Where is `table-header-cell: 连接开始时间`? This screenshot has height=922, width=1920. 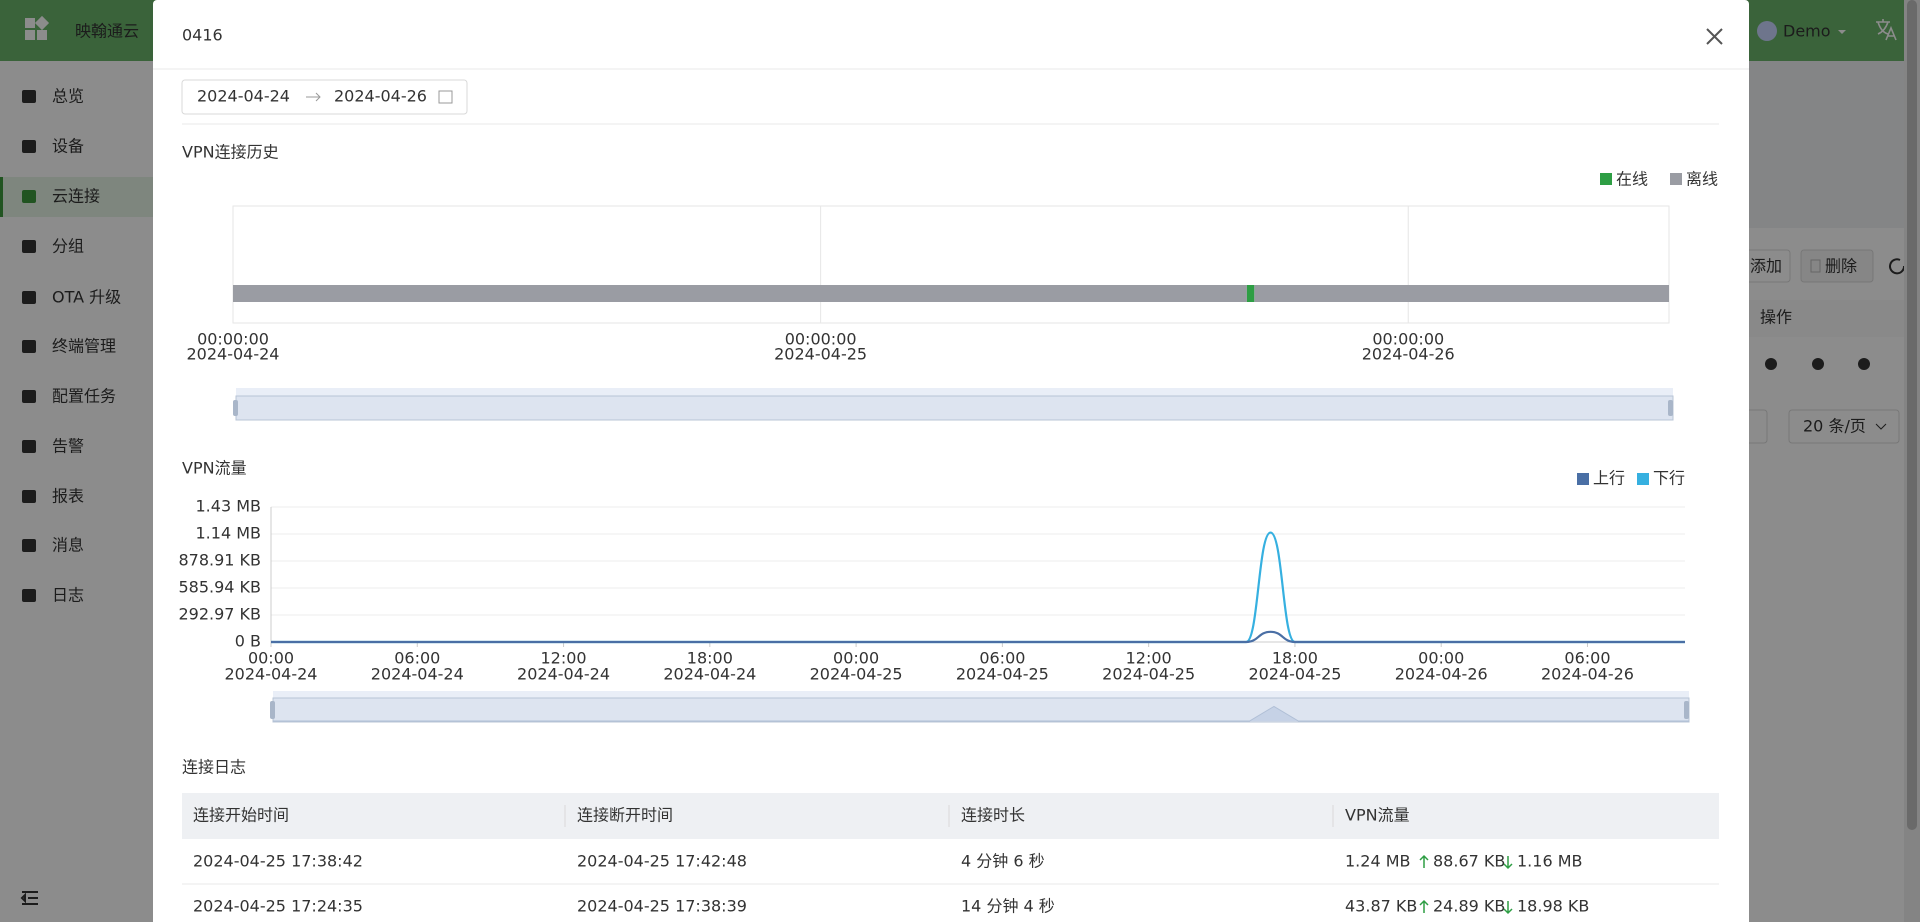
table-header-cell: 连接开始时间 is located at coordinates (241, 815).